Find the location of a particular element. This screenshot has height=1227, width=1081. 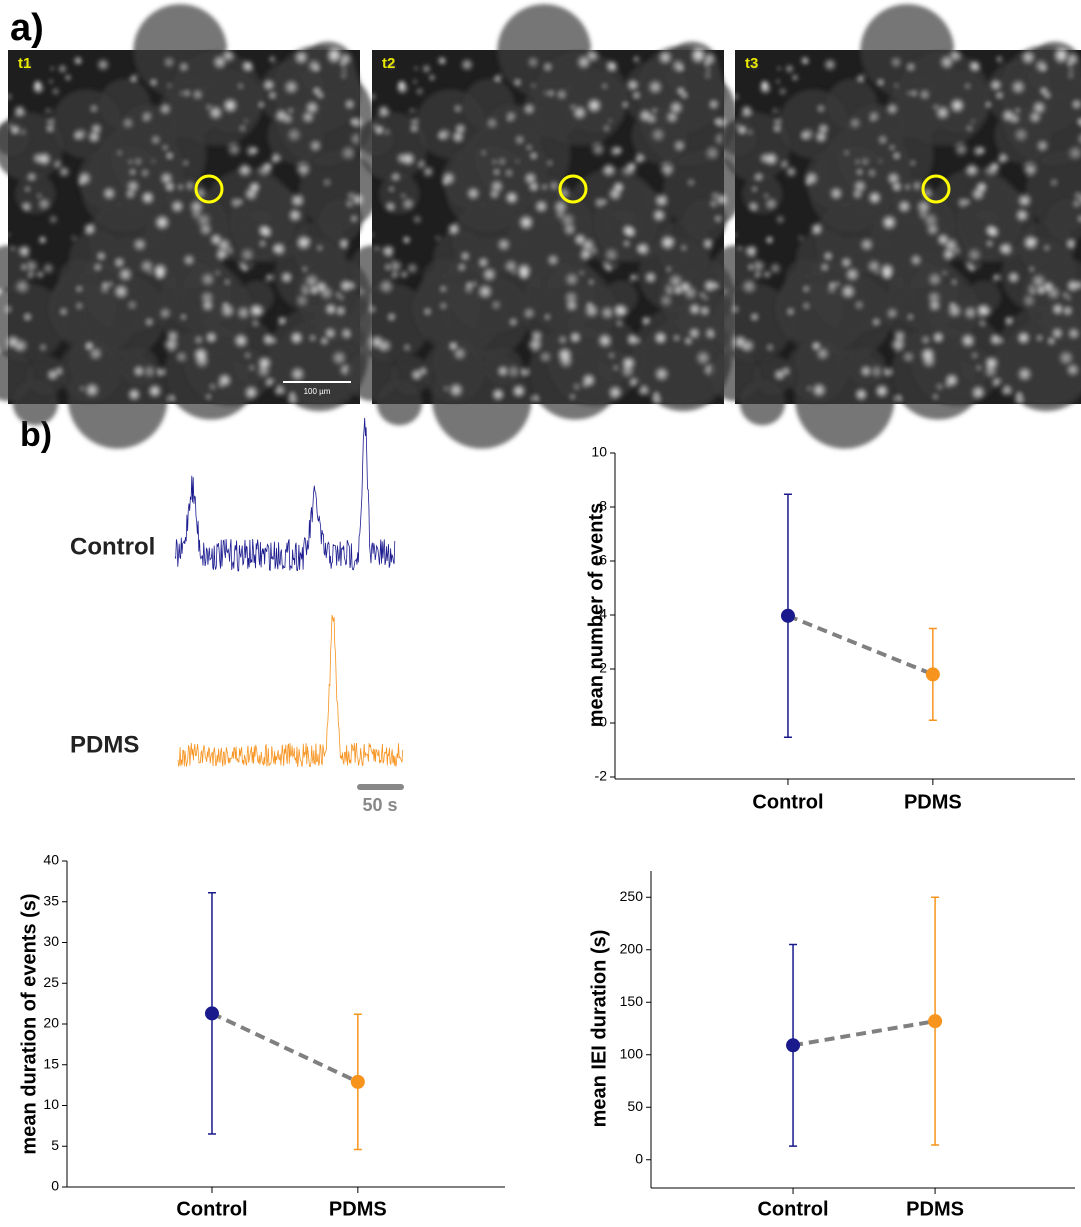

y-tick-label: 8 is located at coordinates (603, 506).